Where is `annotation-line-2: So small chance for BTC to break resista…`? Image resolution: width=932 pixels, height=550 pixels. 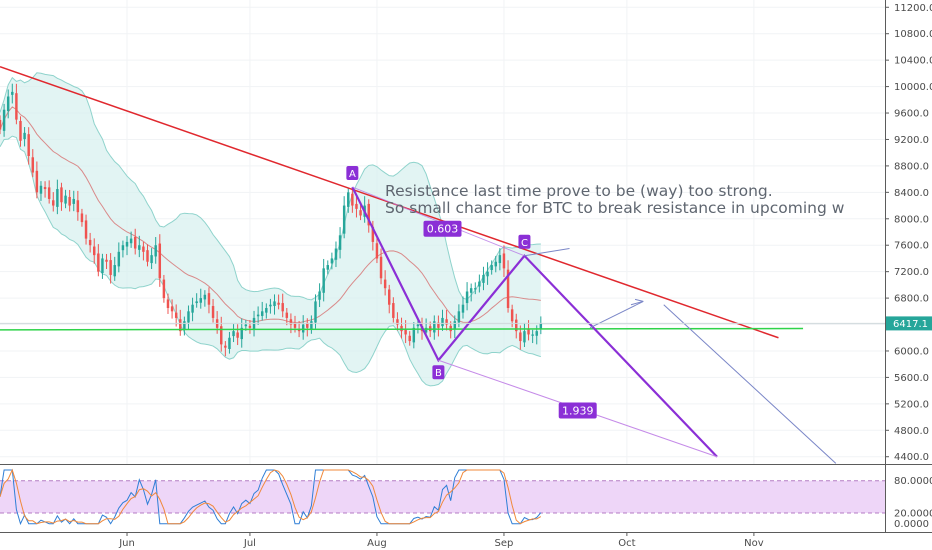
annotation-line-2: So small chance for BTC to break resista… is located at coordinates (615, 208).